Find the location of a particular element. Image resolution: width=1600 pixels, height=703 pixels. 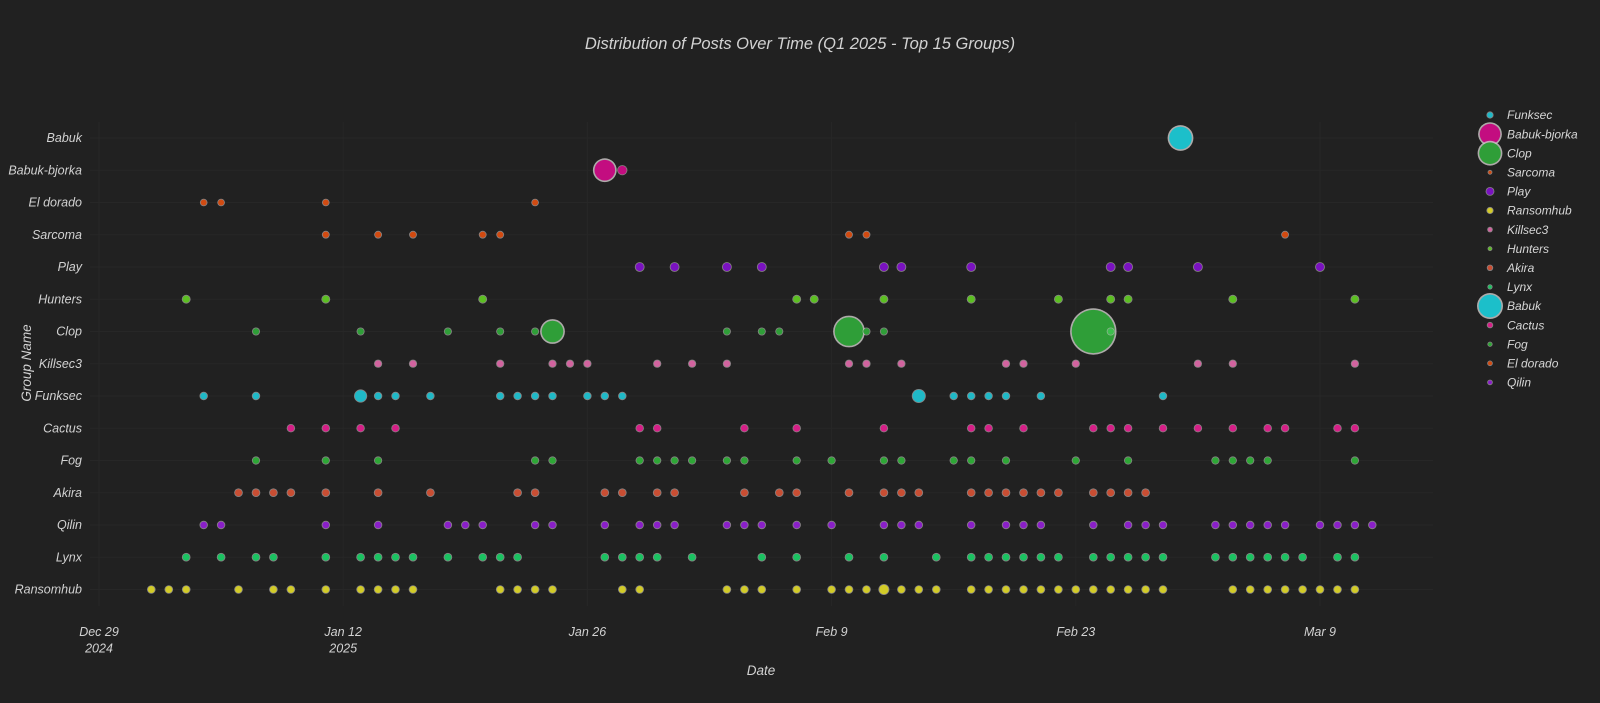

svg-text: Mar 9 is located at coordinates (1320, 632).